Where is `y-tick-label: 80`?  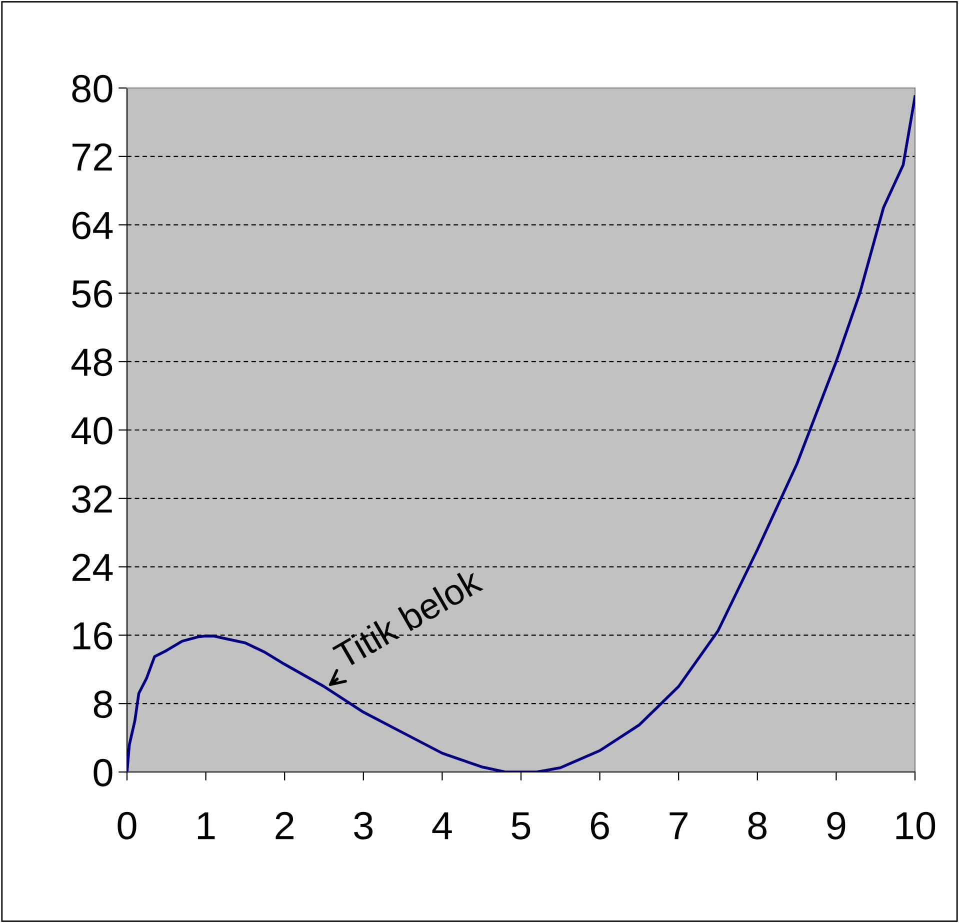
y-tick-label: 80 is located at coordinates (92, 88).